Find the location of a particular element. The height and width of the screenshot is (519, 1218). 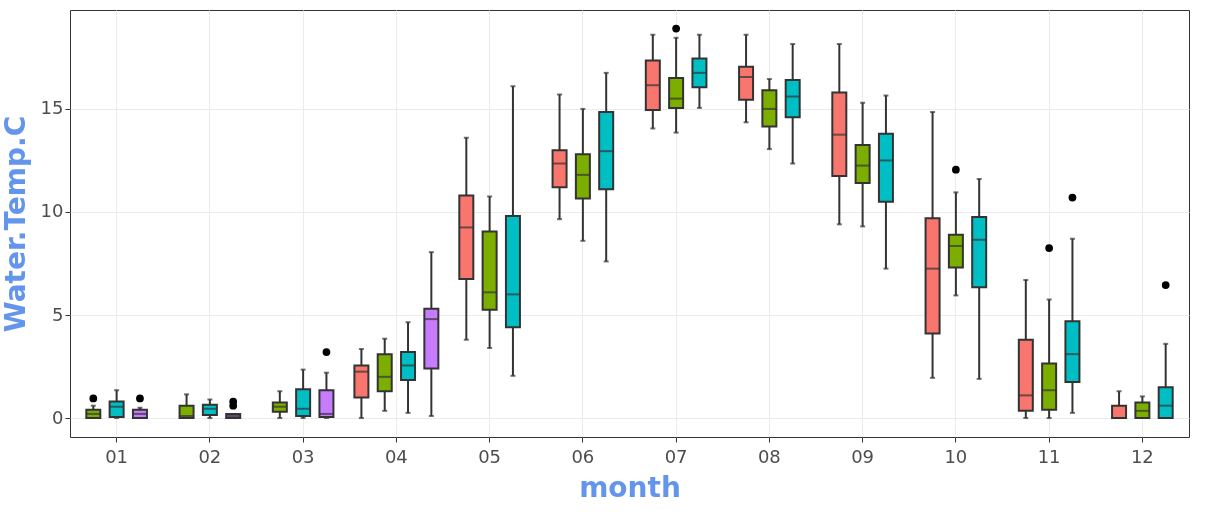

x-tick-label: 01 is located at coordinates (117, 456).